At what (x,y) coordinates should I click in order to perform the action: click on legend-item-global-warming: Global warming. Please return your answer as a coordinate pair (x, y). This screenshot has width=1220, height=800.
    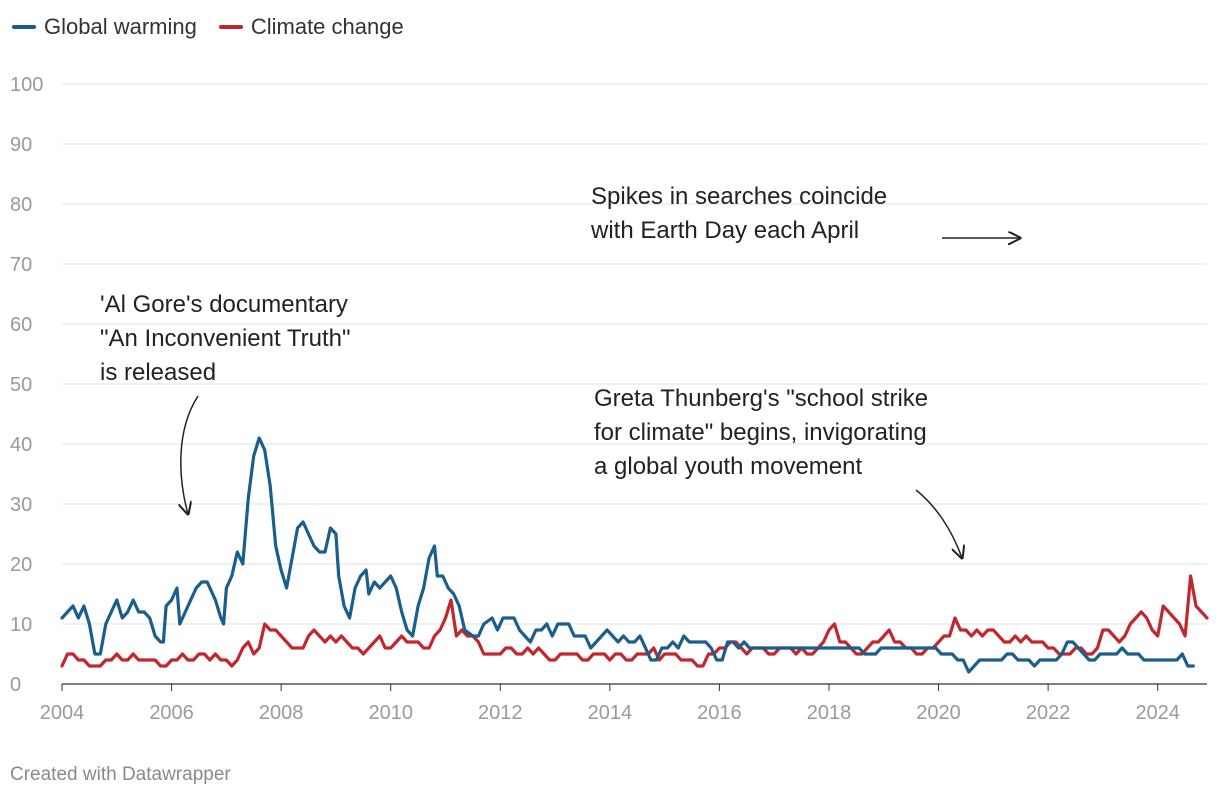
    Looking at the image, I should click on (104, 27).